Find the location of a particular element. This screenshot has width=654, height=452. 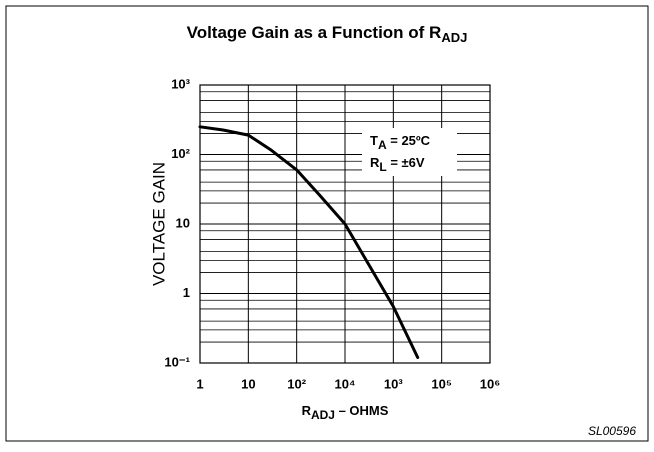

y-tick-label: 10² is located at coordinates (180, 153).